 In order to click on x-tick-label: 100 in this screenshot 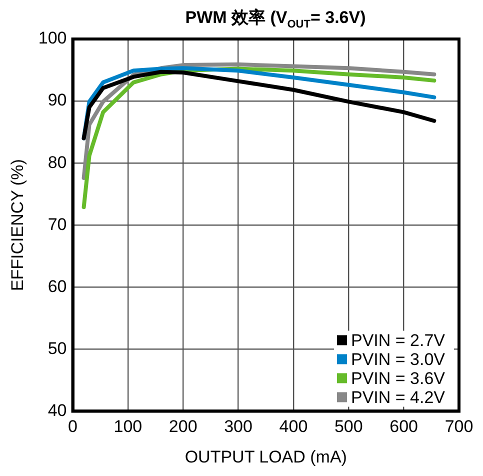, I will do `click(128, 426)`.